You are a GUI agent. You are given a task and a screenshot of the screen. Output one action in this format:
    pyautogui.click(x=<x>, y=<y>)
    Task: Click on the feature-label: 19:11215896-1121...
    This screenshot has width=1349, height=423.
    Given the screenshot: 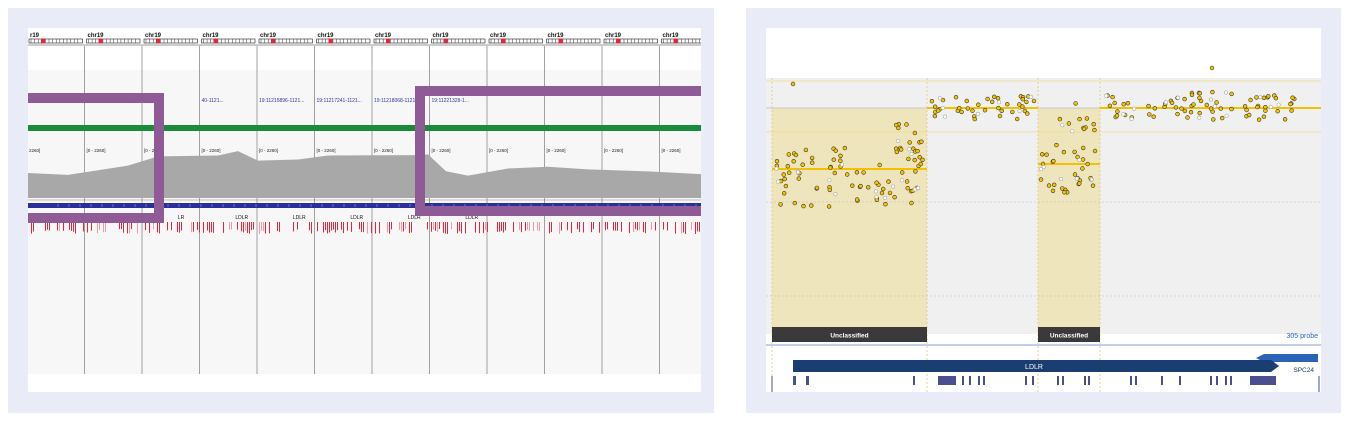 What is the action you would take?
    pyautogui.click(x=281, y=101)
    